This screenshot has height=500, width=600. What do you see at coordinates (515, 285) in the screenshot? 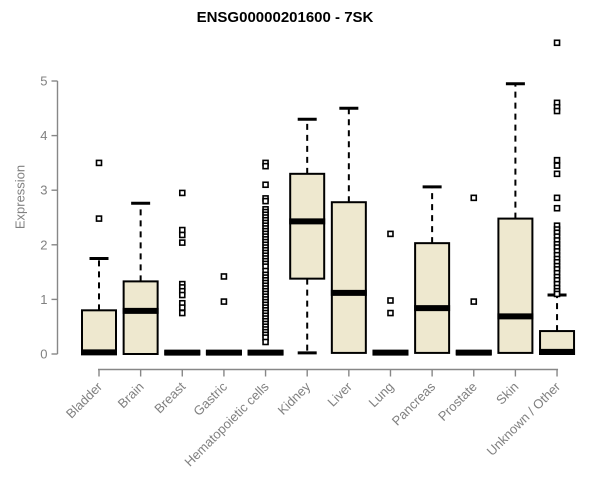
I see `box-skin` at bounding box center [515, 285].